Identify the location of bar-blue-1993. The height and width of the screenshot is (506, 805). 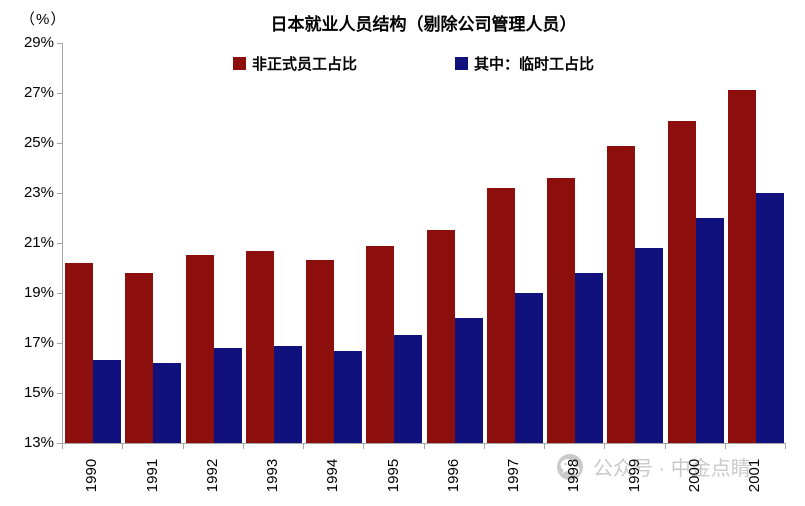
(287, 394).